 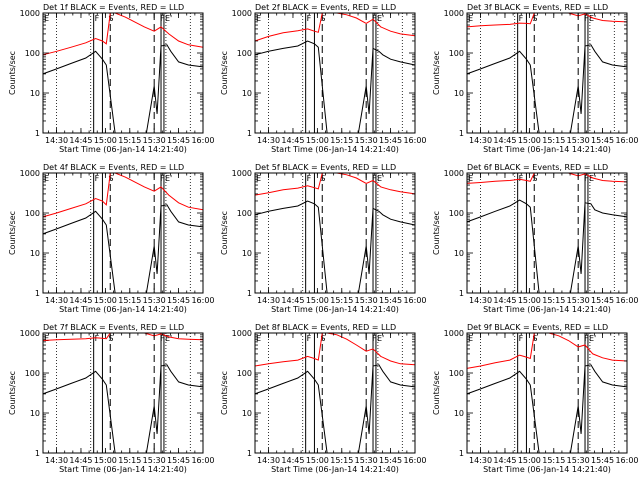 I want to click on panel-title: Det 5f BLACK = Events, RED = LLD, so click(x=325, y=167).